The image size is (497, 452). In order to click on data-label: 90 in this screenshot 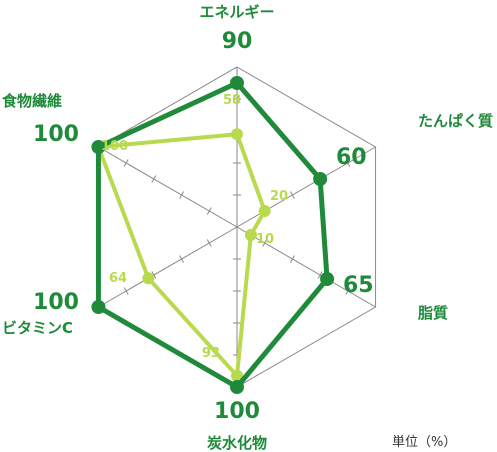, I will do `click(237, 41)`.